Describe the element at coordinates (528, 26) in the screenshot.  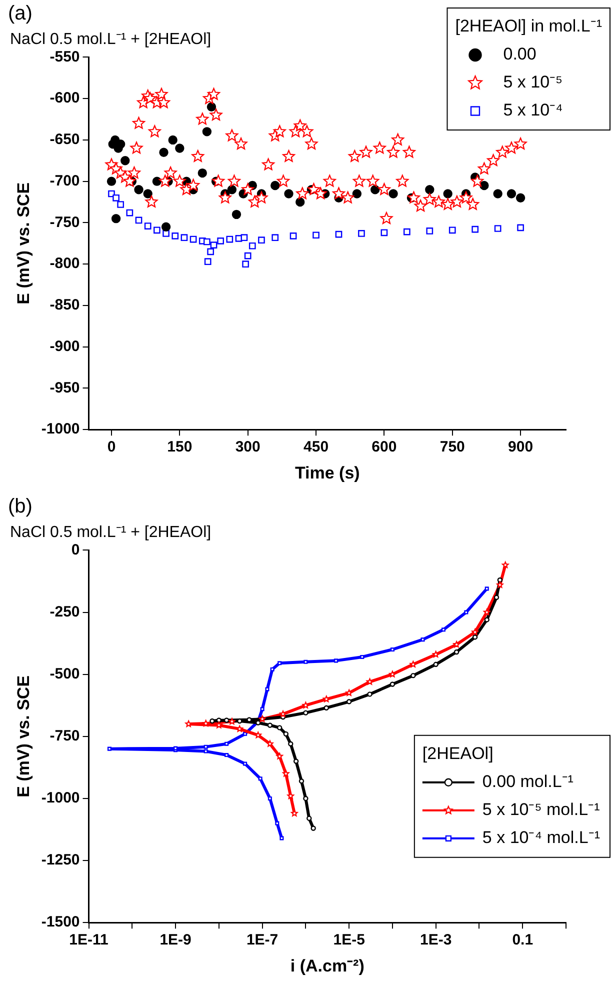
I see `legend-title: [2HEAOl] in mol.L⁻¹` at that location.